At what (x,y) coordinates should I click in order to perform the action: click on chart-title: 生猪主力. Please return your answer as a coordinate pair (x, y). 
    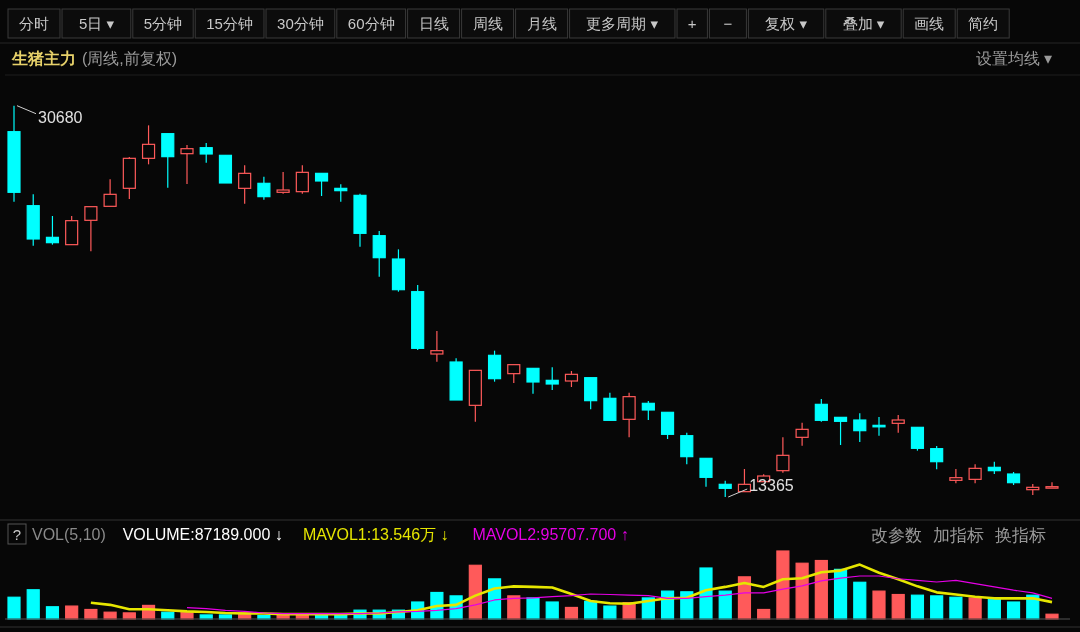
    Looking at the image, I should click on (43, 58).